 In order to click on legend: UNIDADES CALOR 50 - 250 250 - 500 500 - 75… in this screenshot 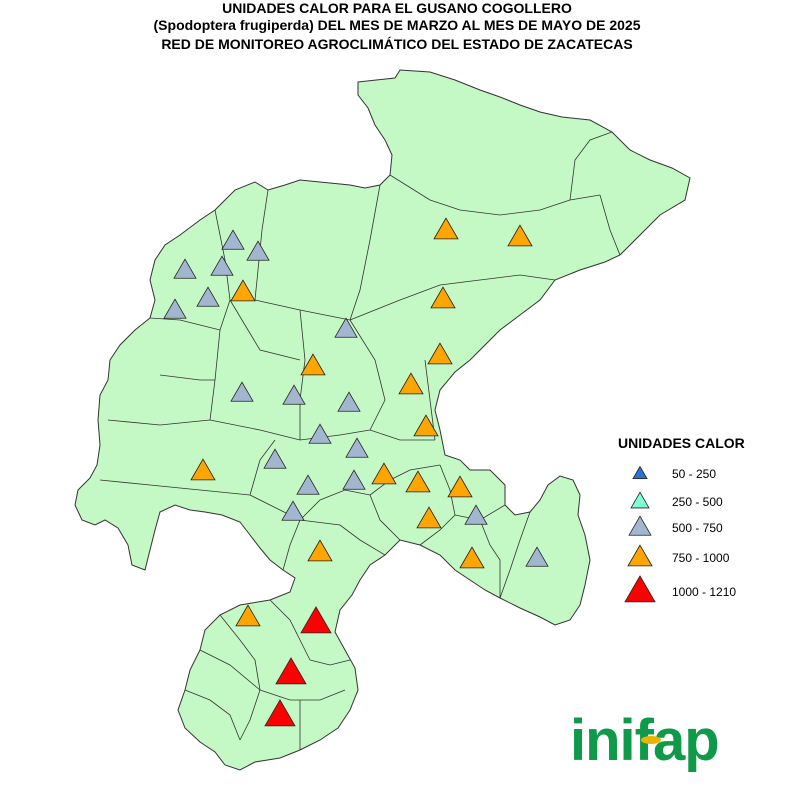, I will do `click(681, 519)`.